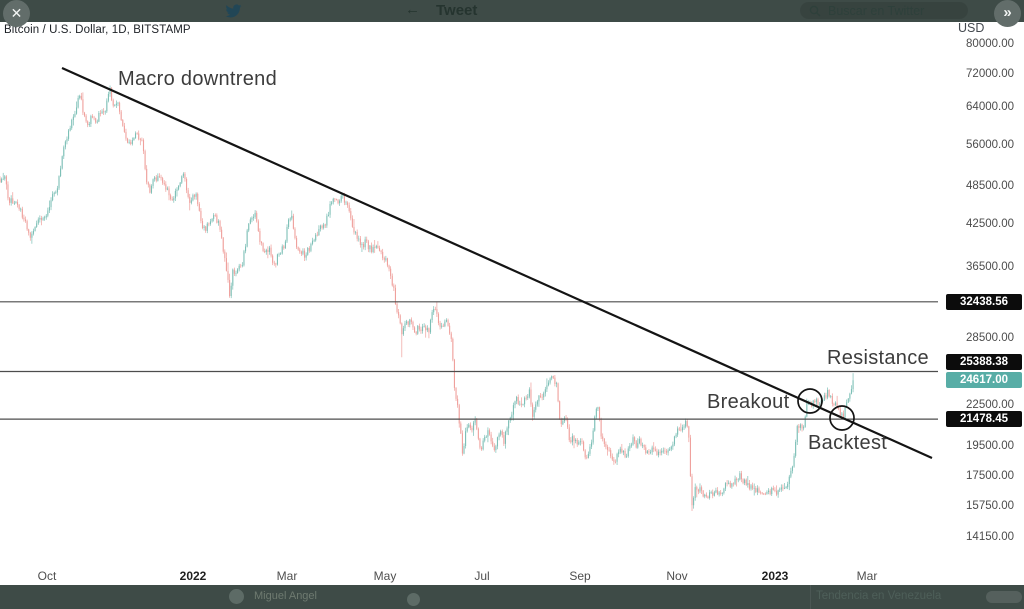 This screenshot has width=1024, height=609. I want to click on y-axis-tick: 15750.00, so click(990, 506).